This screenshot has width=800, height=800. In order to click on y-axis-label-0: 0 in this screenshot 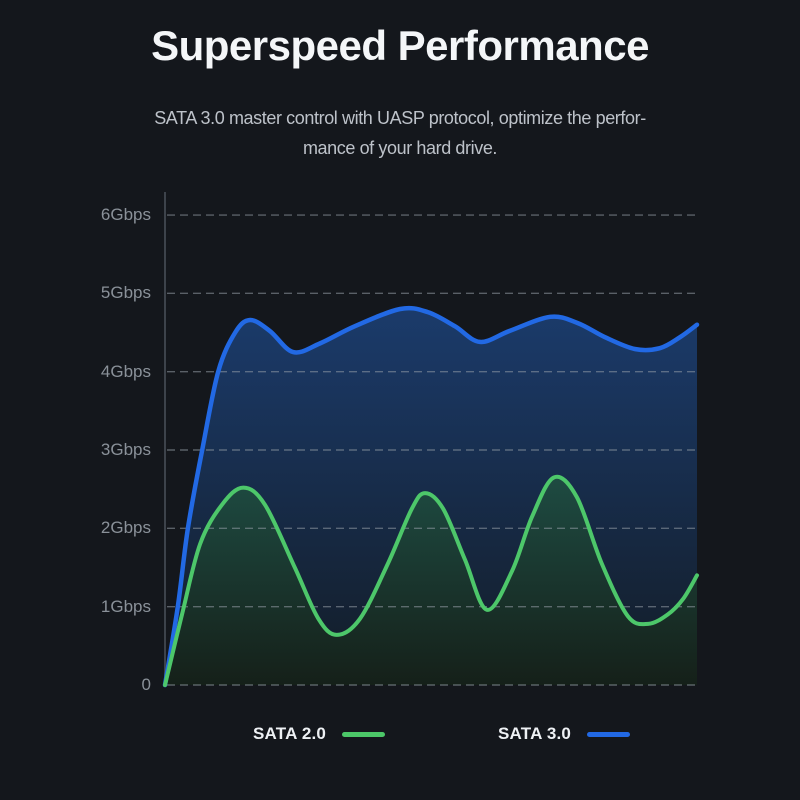, I will do `click(146, 684)`.